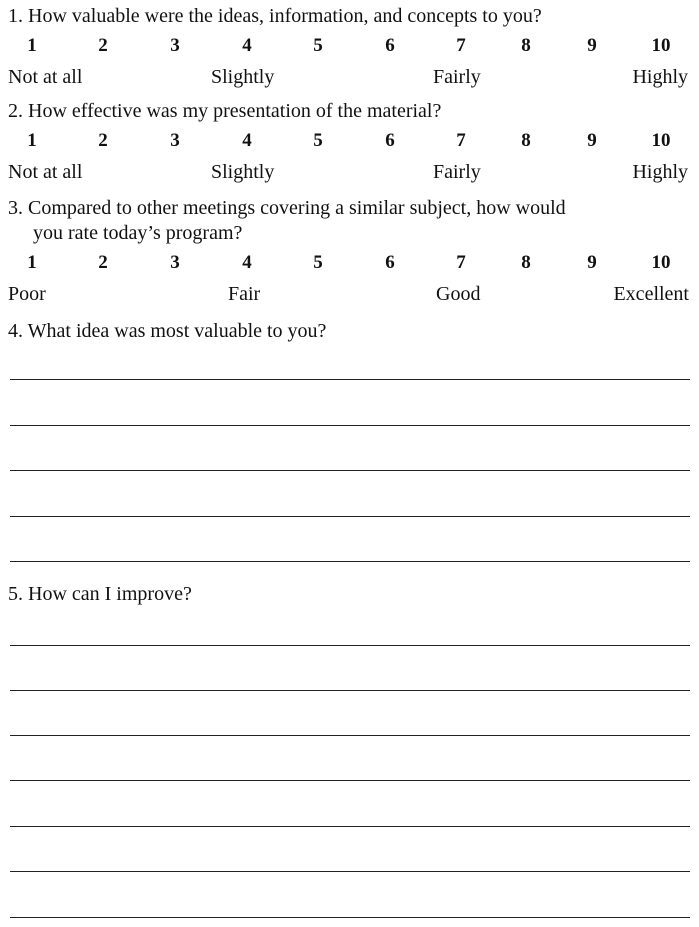 Image resolution: width=699 pixels, height=927 pixels. What do you see at coordinates (45, 77) in the screenshot?
I see `q1-anchor-low: Not at all` at bounding box center [45, 77].